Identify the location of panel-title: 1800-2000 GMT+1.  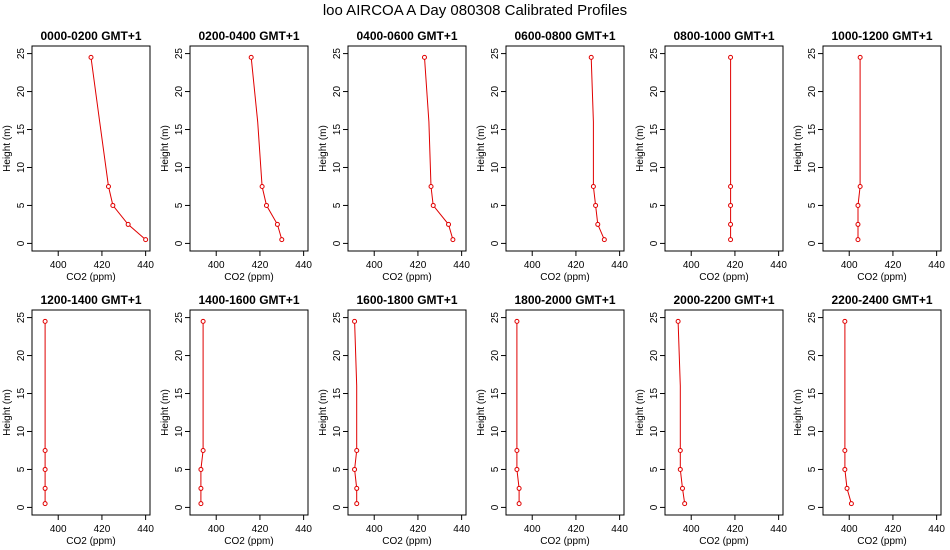
(564, 300).